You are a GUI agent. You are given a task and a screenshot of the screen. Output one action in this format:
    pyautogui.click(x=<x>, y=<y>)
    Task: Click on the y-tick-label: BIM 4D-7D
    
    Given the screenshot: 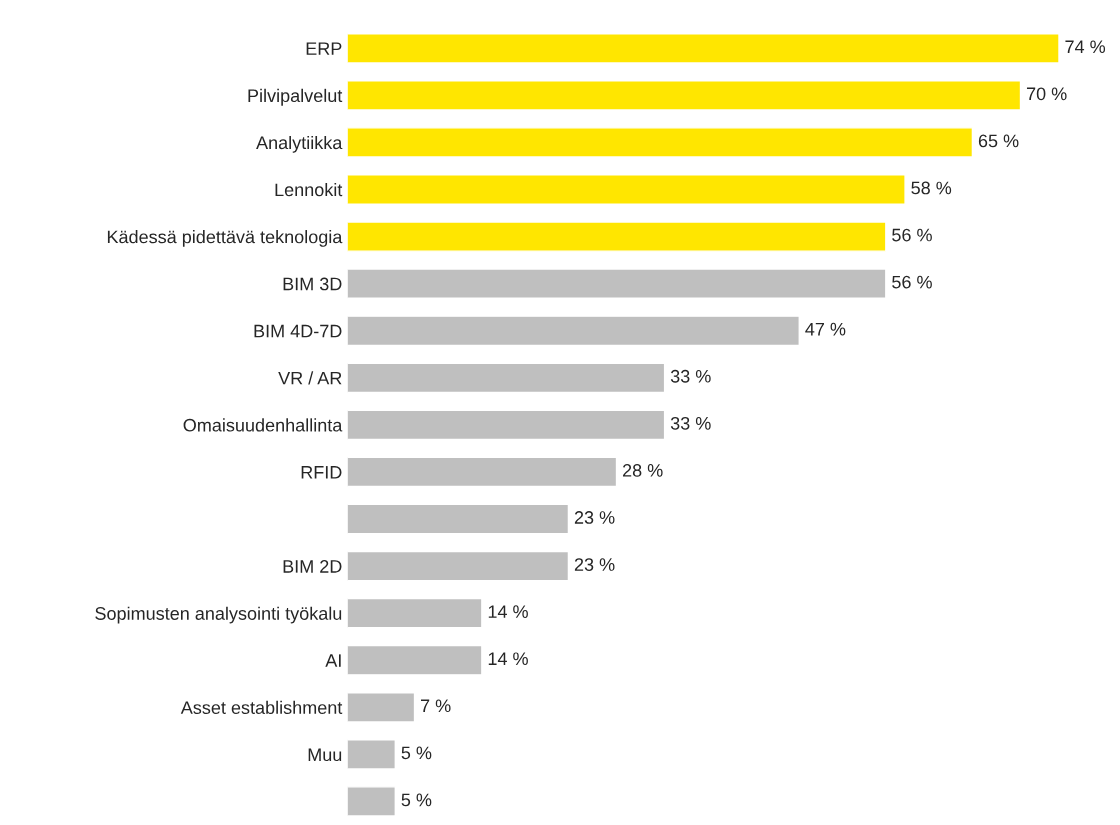 What is the action you would take?
    pyautogui.click(x=298, y=331)
    